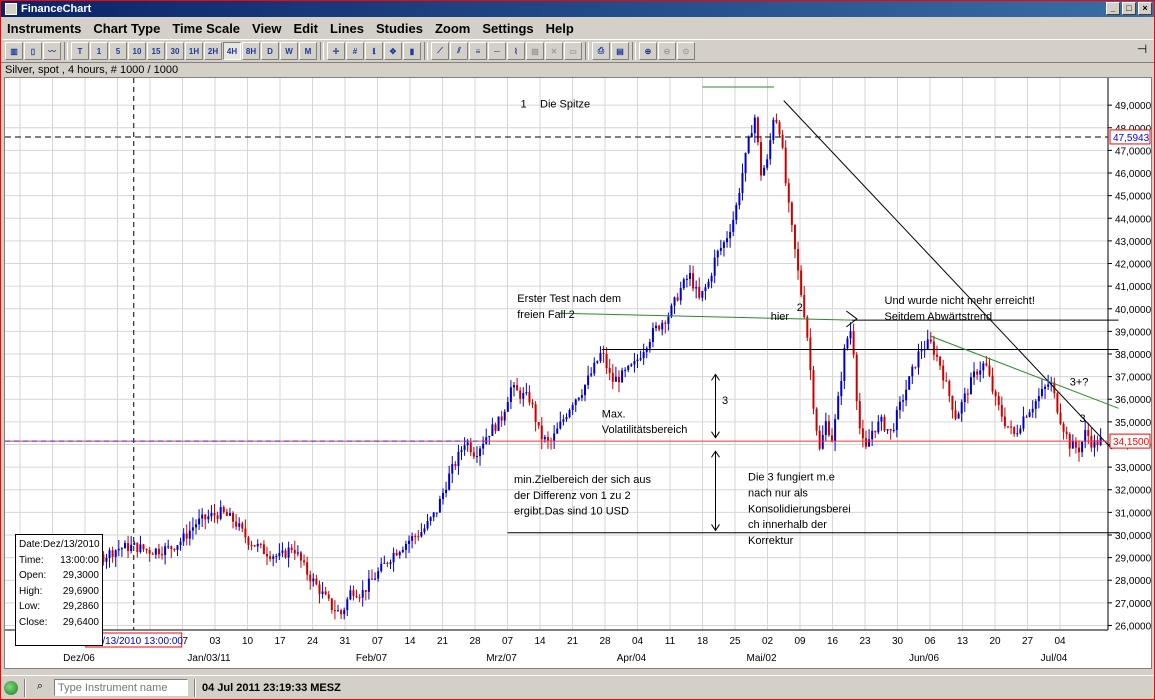 Image resolution: width=1155 pixels, height=700 pixels. Describe the element at coordinates (33, 51) in the screenshot. I see `candle-chart-icon: ▯` at that location.